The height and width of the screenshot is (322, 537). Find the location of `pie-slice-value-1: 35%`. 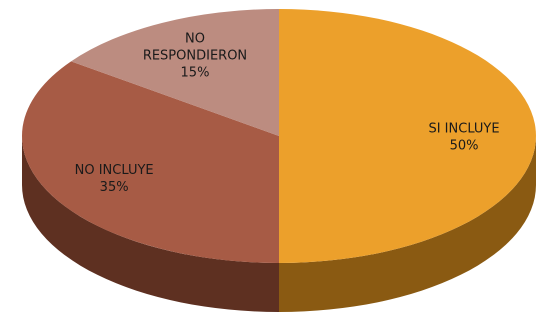

pie-slice-value-1: 35% is located at coordinates (114, 187).